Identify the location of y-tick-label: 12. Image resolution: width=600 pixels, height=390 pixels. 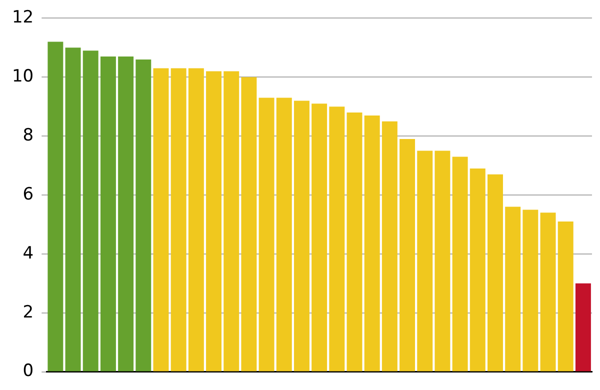
(23, 18).